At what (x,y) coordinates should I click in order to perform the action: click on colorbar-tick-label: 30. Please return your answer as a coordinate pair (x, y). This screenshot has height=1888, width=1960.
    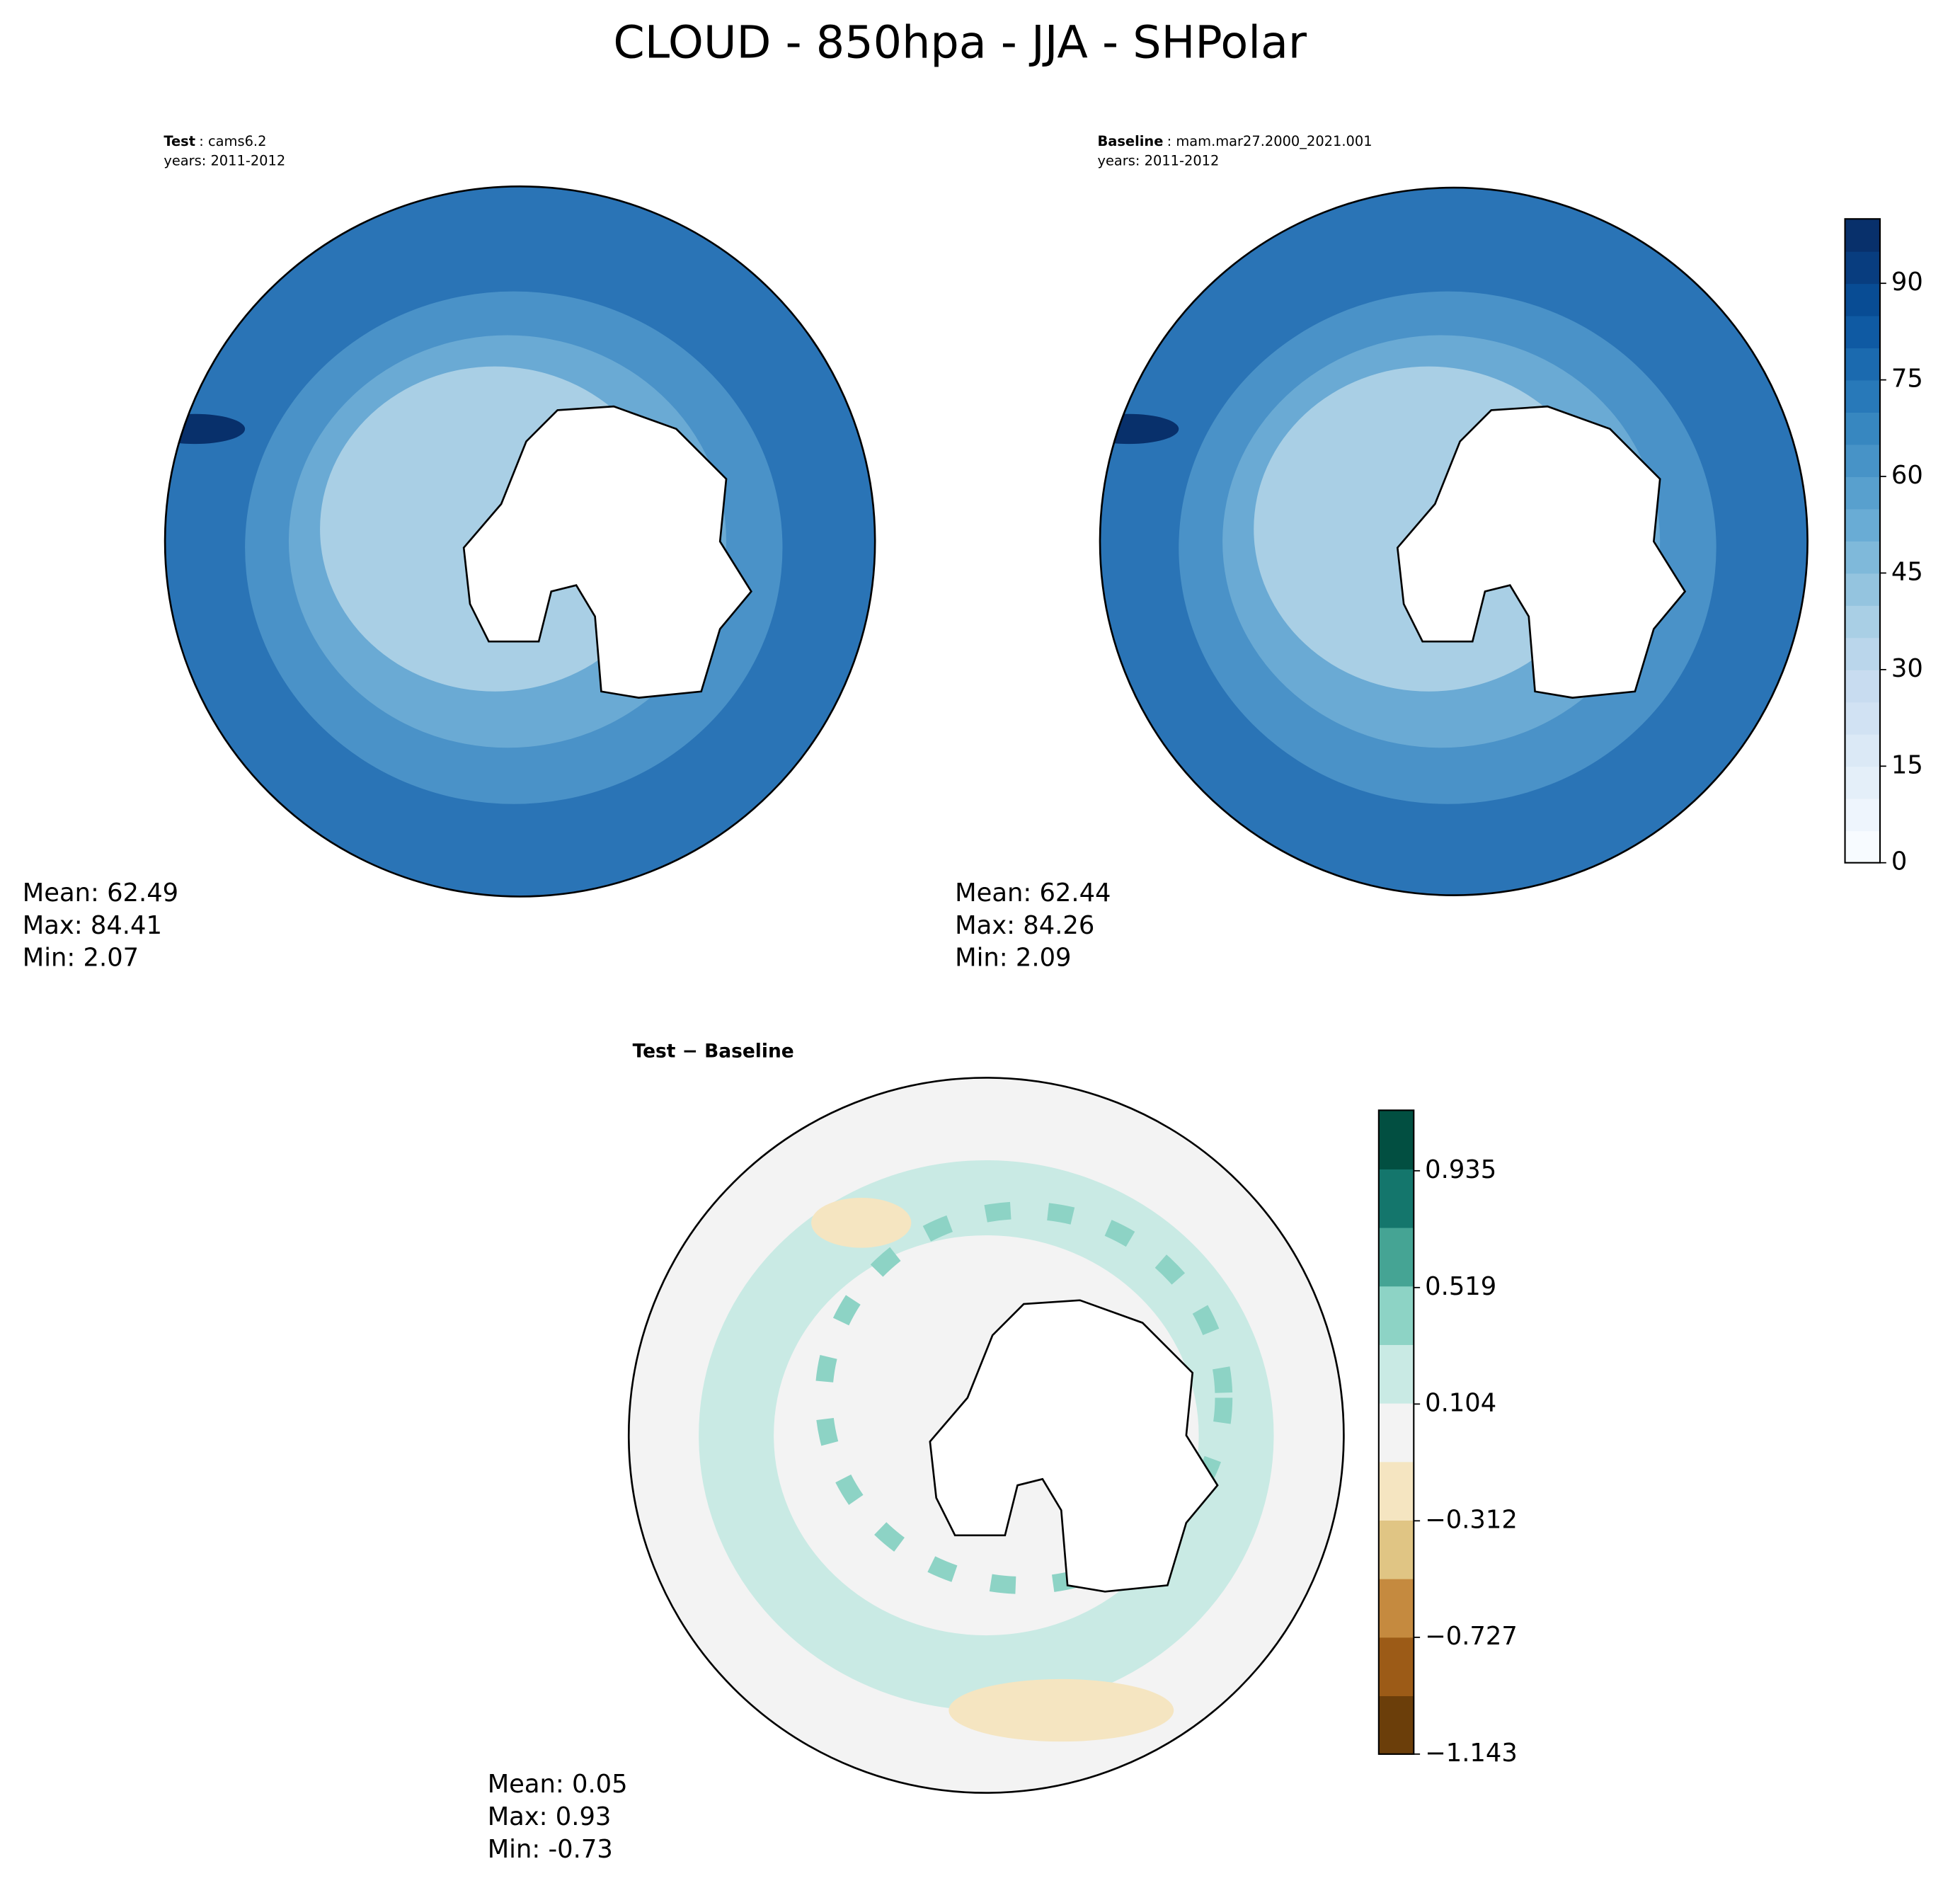
    Looking at the image, I should click on (1907, 669).